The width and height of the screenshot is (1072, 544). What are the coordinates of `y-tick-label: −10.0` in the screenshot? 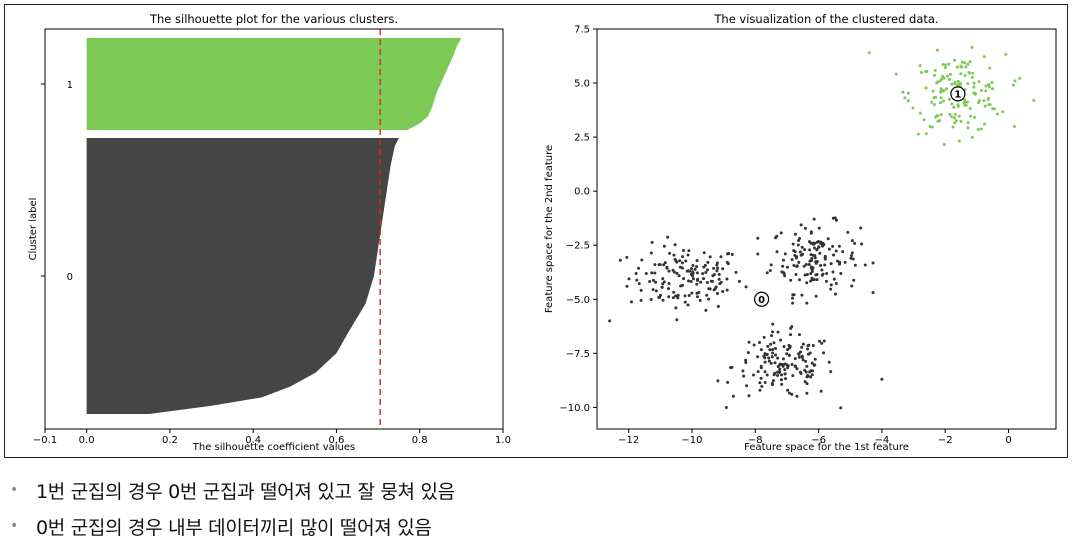 It's located at (574, 408).